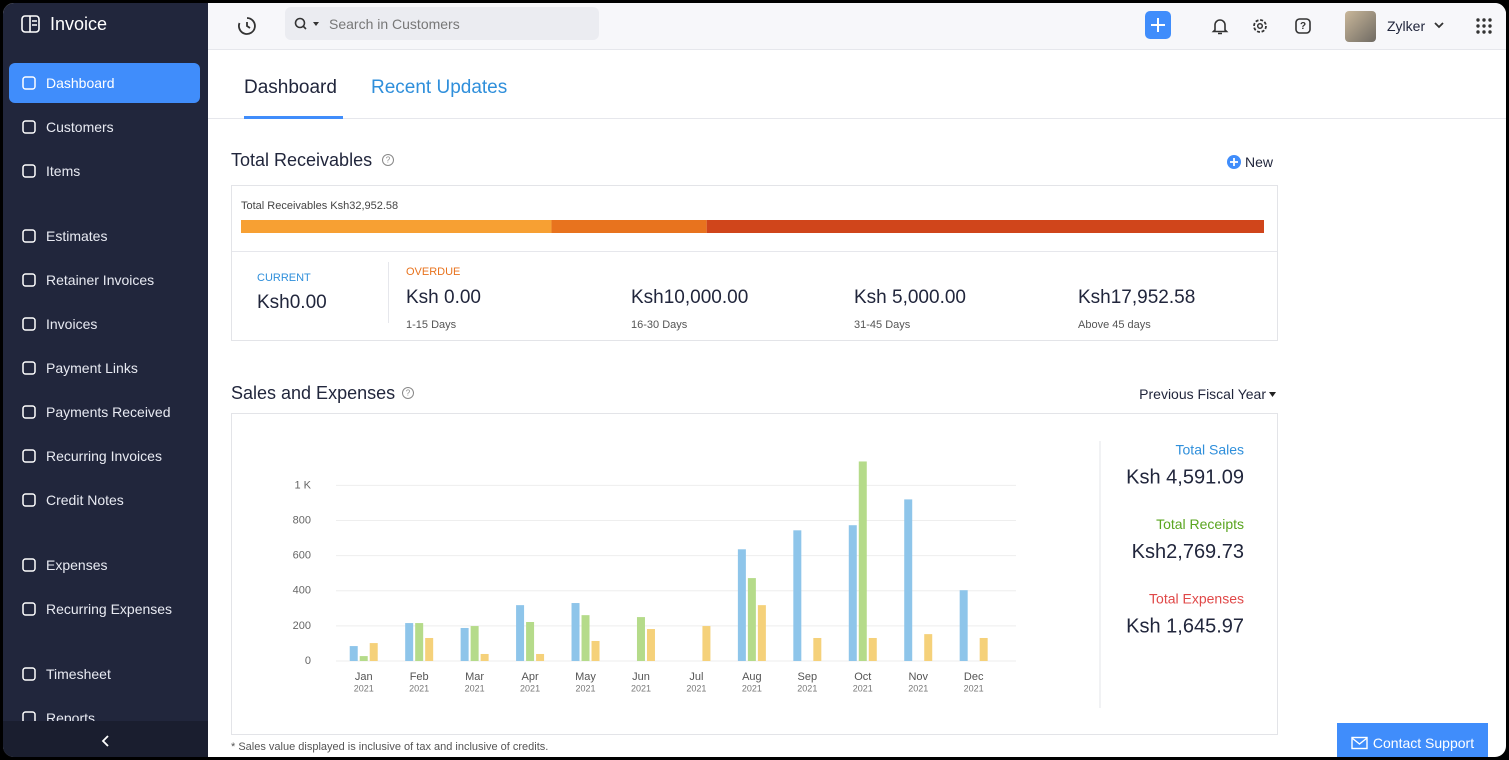  Describe the element at coordinates (1188, 552) in the screenshot. I see `total-value: Ksh2,769.73` at that location.